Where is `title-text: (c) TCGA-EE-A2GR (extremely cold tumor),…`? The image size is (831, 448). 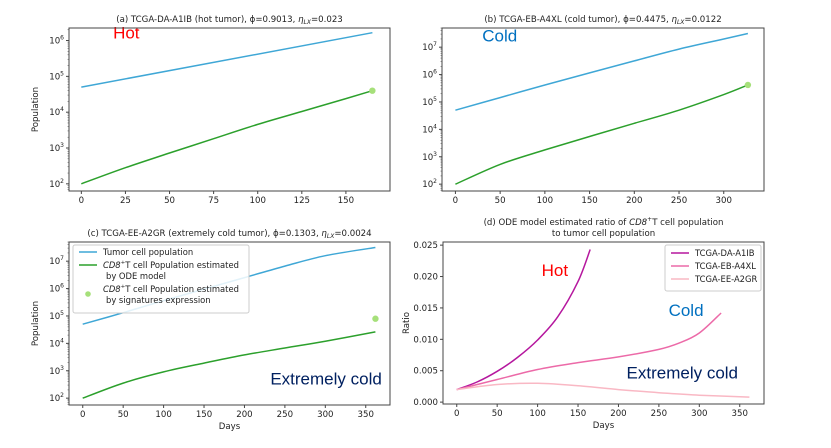 title-text: (c) TCGA-EE-A2GR (extremely cold tumor),… is located at coordinates (204, 234).